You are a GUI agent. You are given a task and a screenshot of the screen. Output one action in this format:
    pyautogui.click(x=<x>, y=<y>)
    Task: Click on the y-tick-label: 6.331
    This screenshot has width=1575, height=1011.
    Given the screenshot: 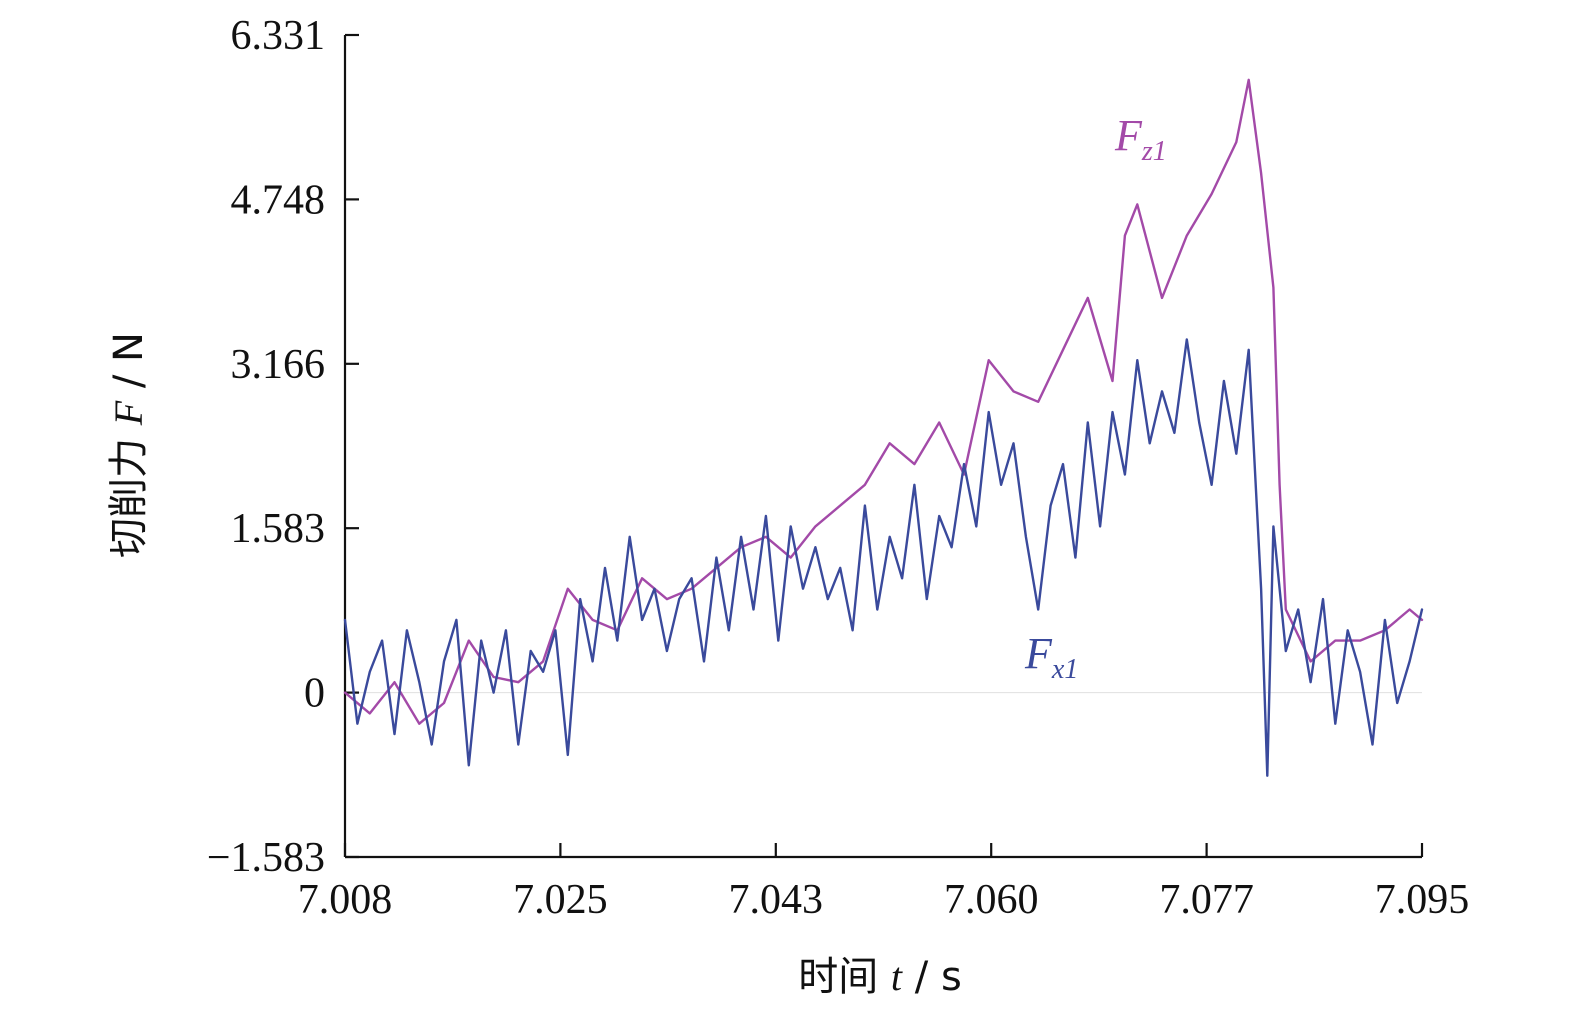 What is the action you would take?
    pyautogui.click(x=278, y=36)
    